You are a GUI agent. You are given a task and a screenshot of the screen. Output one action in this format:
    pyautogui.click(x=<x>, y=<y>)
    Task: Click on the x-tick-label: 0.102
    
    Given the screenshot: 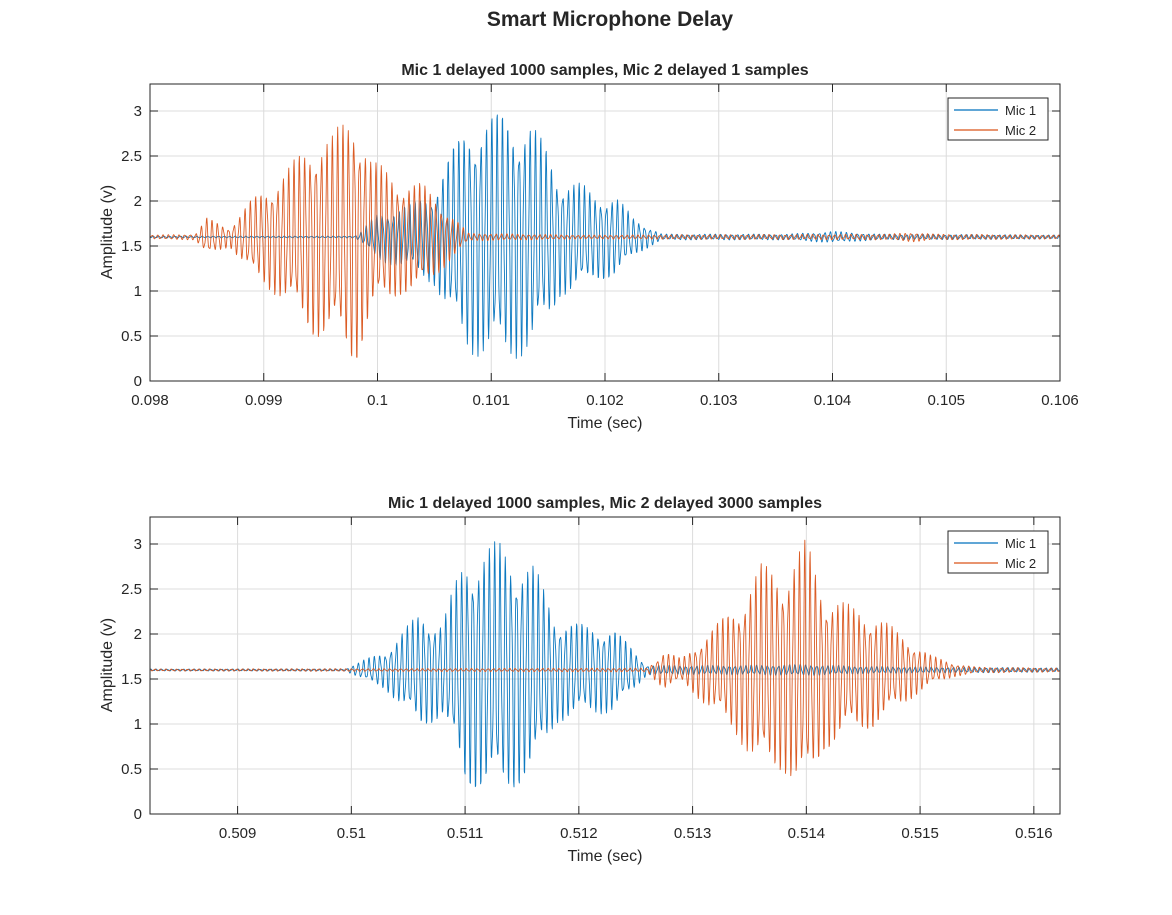 What is the action you would take?
    pyautogui.click(x=605, y=400)
    